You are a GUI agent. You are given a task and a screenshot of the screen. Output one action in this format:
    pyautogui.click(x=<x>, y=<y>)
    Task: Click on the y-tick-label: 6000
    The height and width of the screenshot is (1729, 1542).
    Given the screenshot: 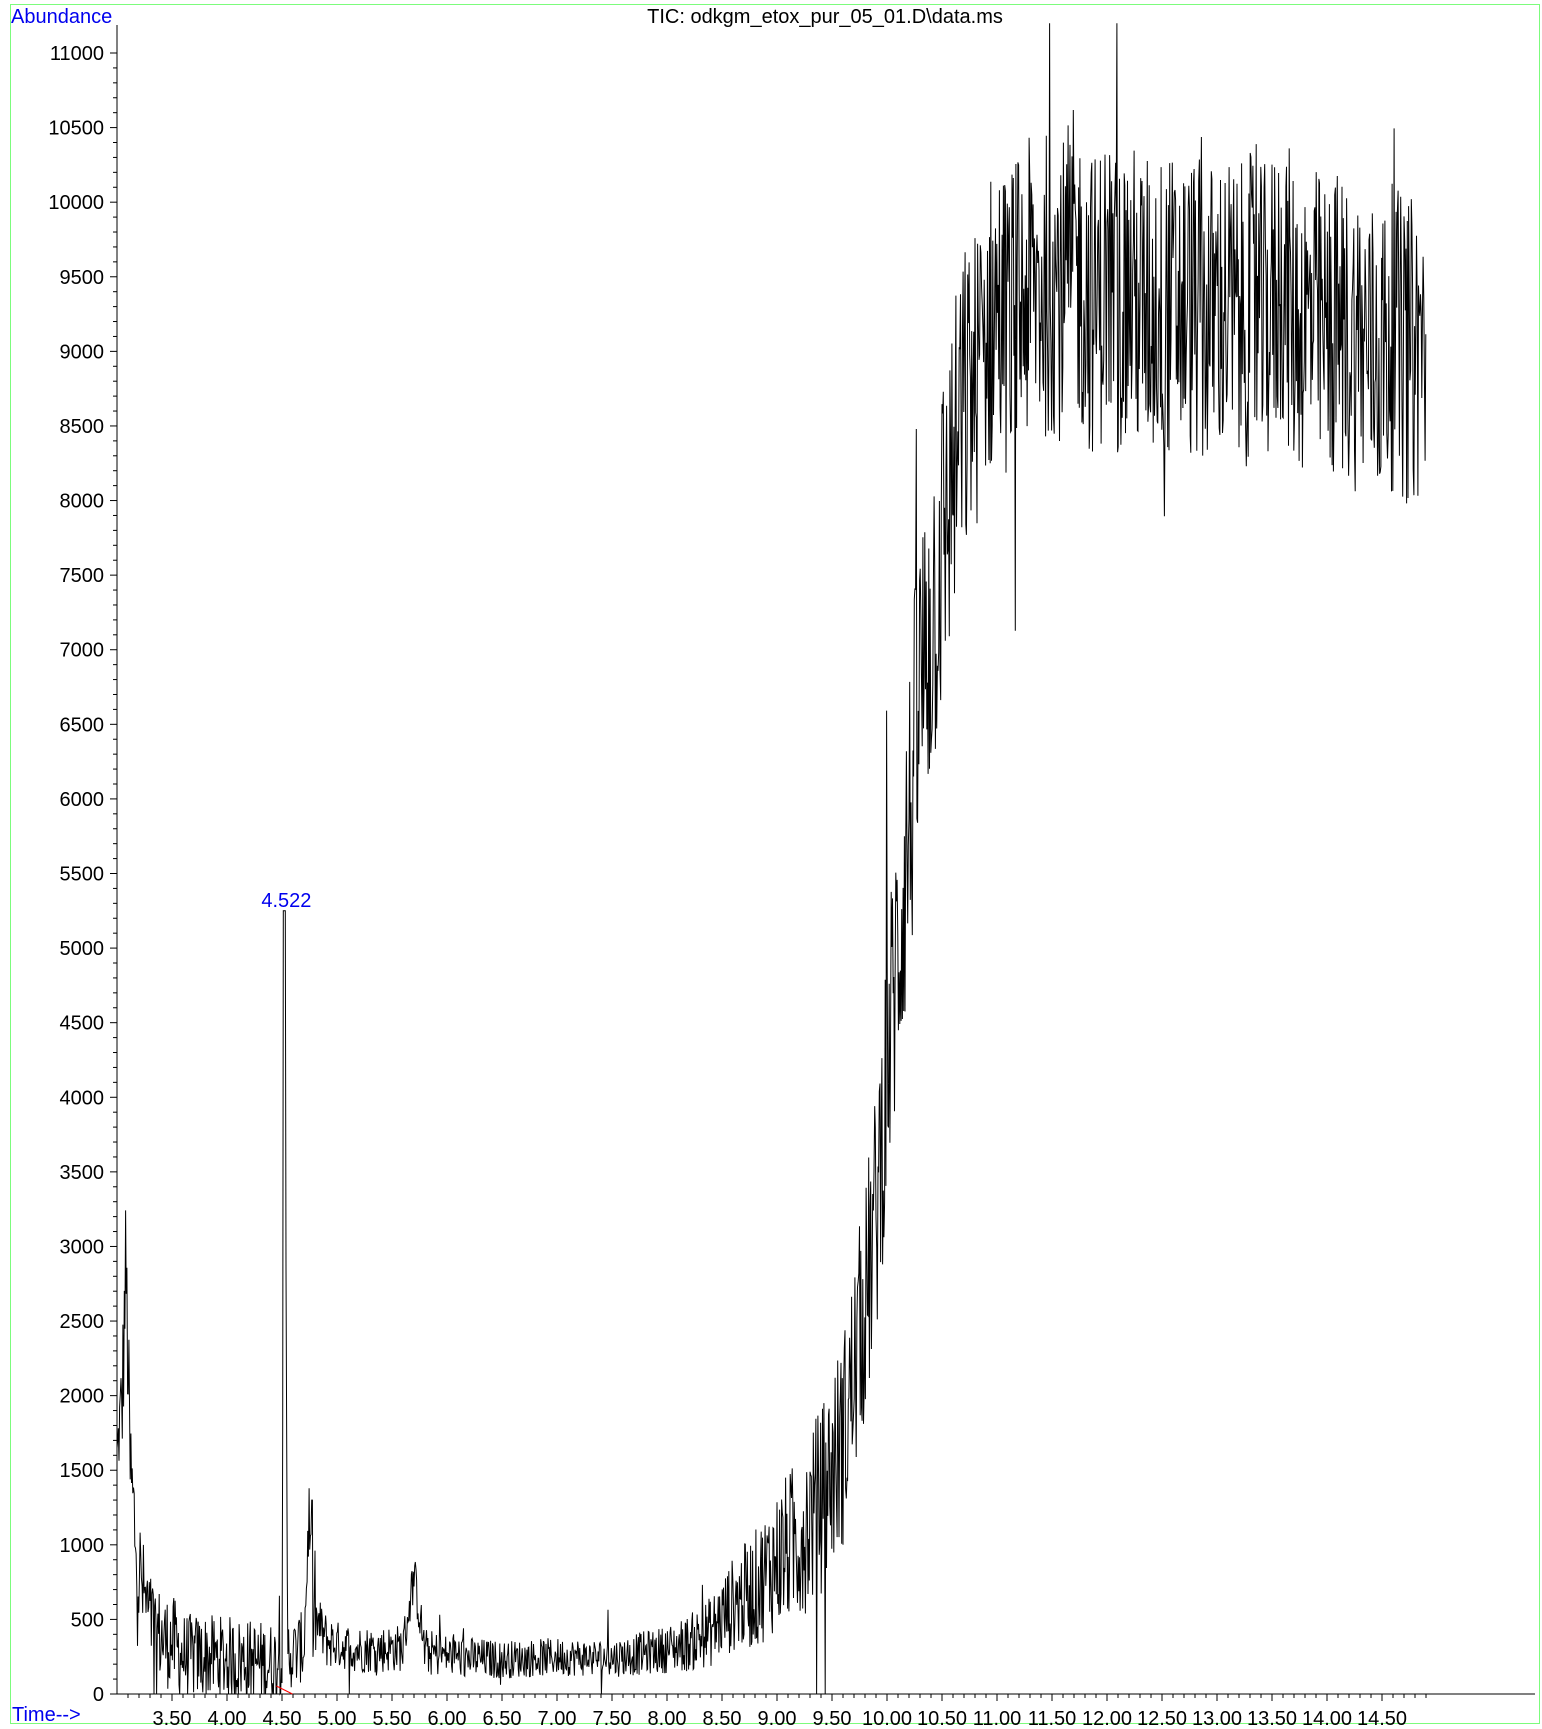 What is the action you would take?
    pyautogui.click(x=82, y=800)
    